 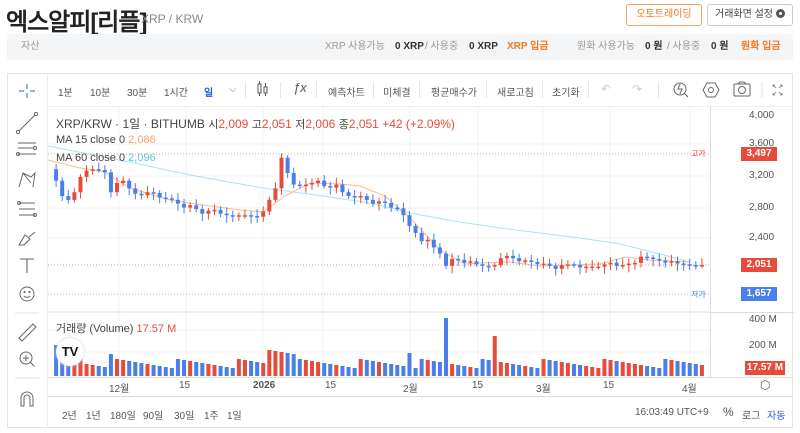 I want to click on page-title: 엑스알피[리플], so click(x=76, y=22).